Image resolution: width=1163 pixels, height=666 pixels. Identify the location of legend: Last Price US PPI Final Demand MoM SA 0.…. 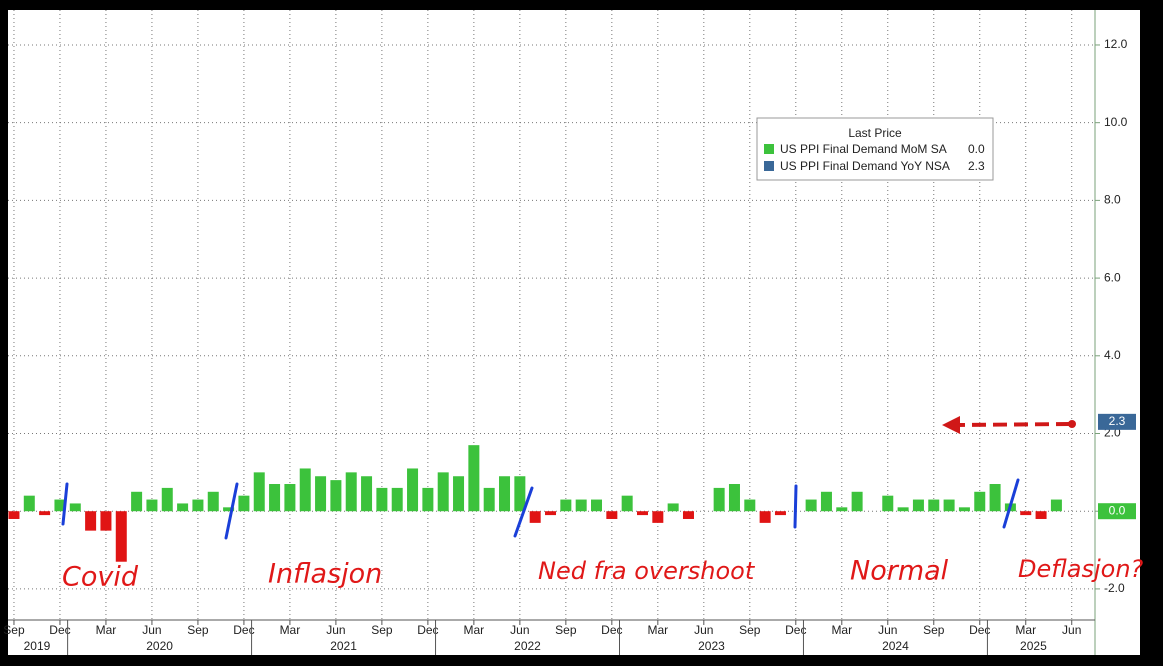
(875, 149).